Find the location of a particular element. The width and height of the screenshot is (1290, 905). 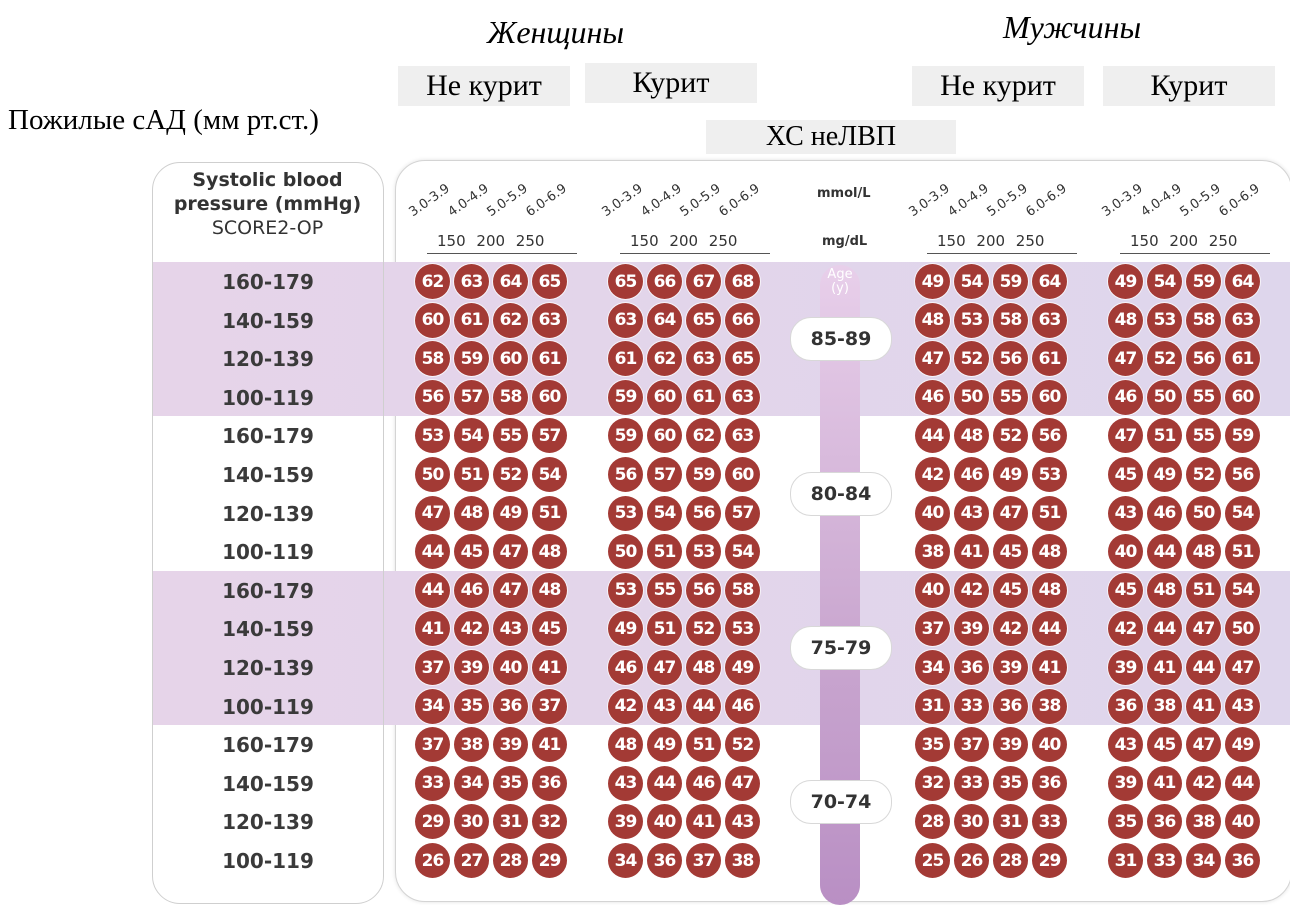

risk-cell: 56 is located at coordinates (1010, 359).